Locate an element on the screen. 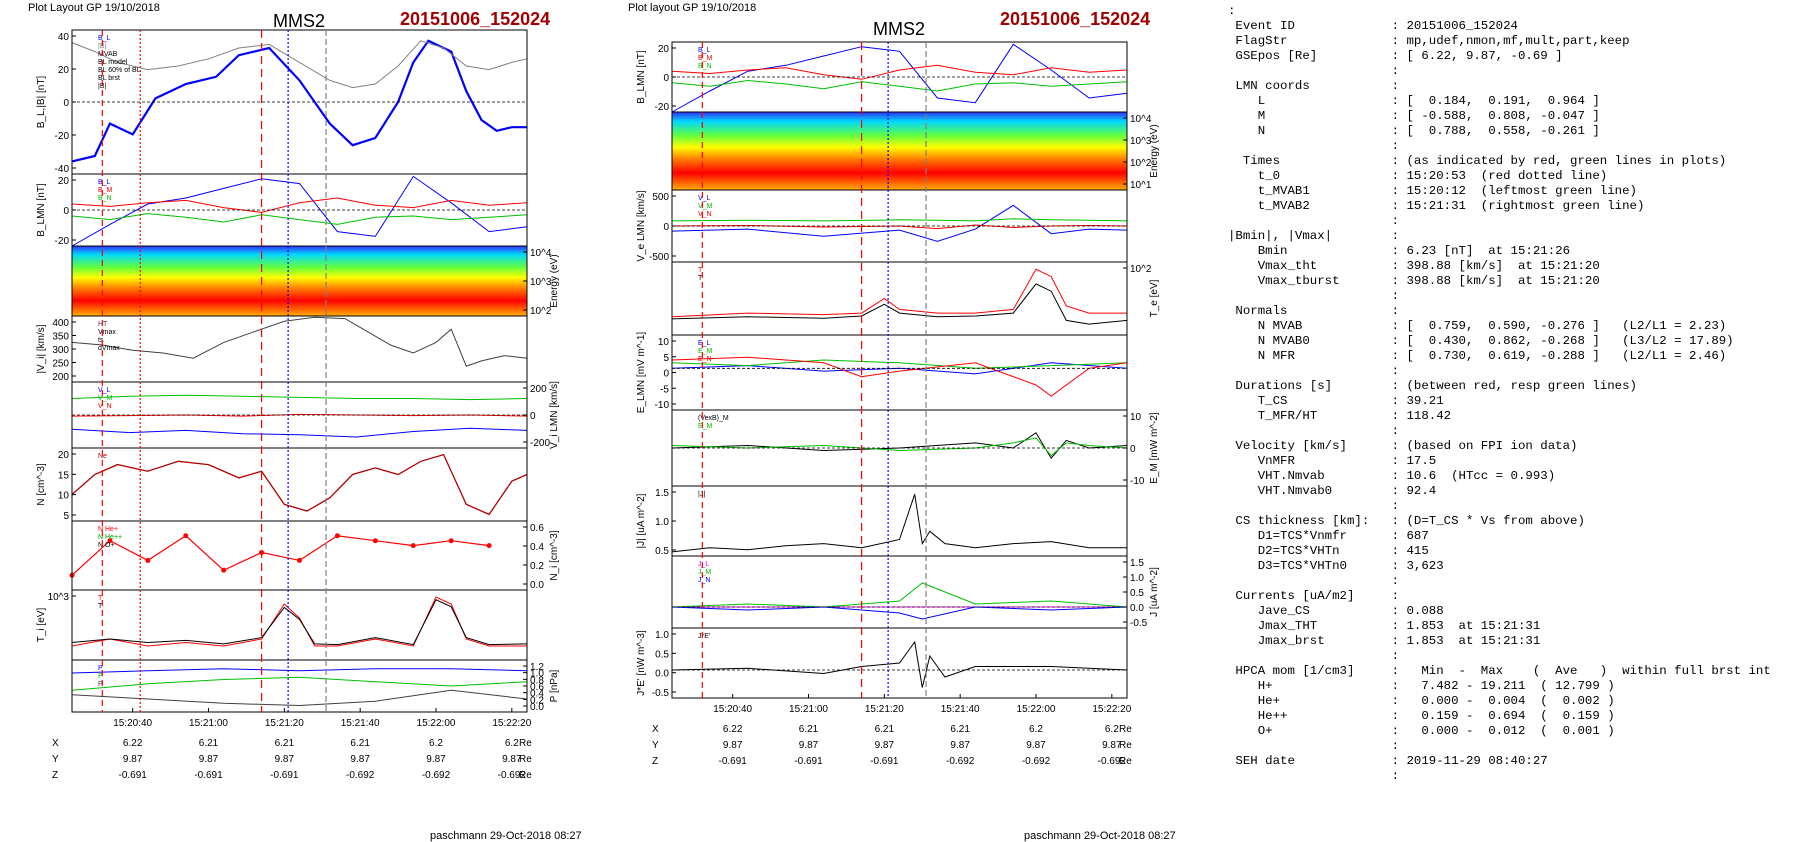  left-event-id: 20151006_152024 is located at coordinates (475, 19).